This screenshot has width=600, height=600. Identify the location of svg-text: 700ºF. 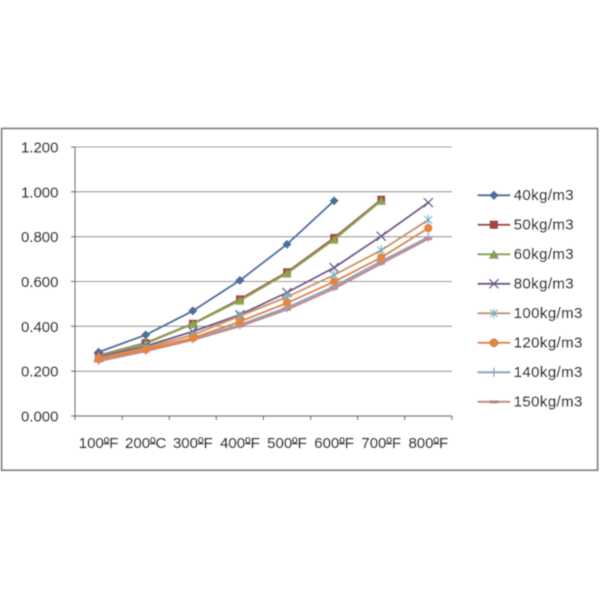
(381, 443).